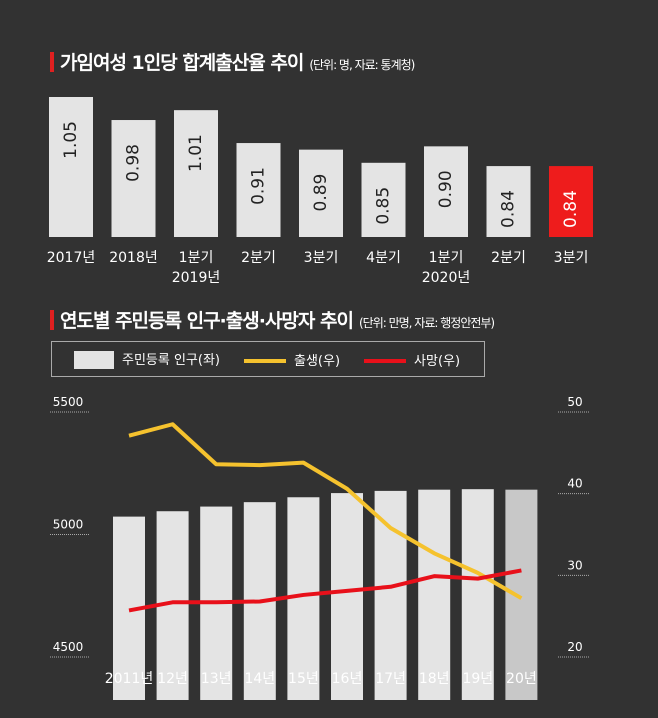  I want to click on bar-value-label: 0.91, so click(259, 186).